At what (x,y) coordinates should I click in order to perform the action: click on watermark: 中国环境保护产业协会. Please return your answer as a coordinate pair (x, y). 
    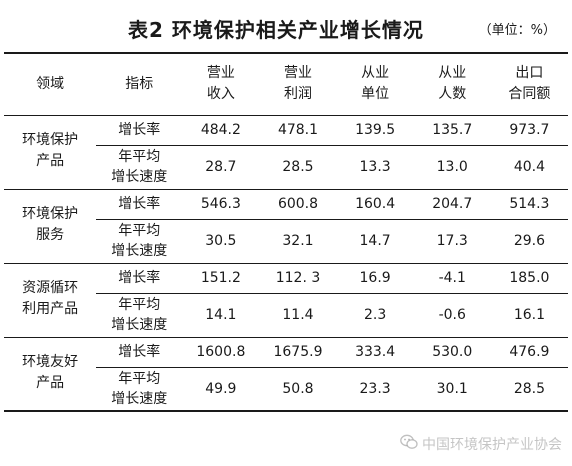
    Looking at the image, I should click on (481, 444).